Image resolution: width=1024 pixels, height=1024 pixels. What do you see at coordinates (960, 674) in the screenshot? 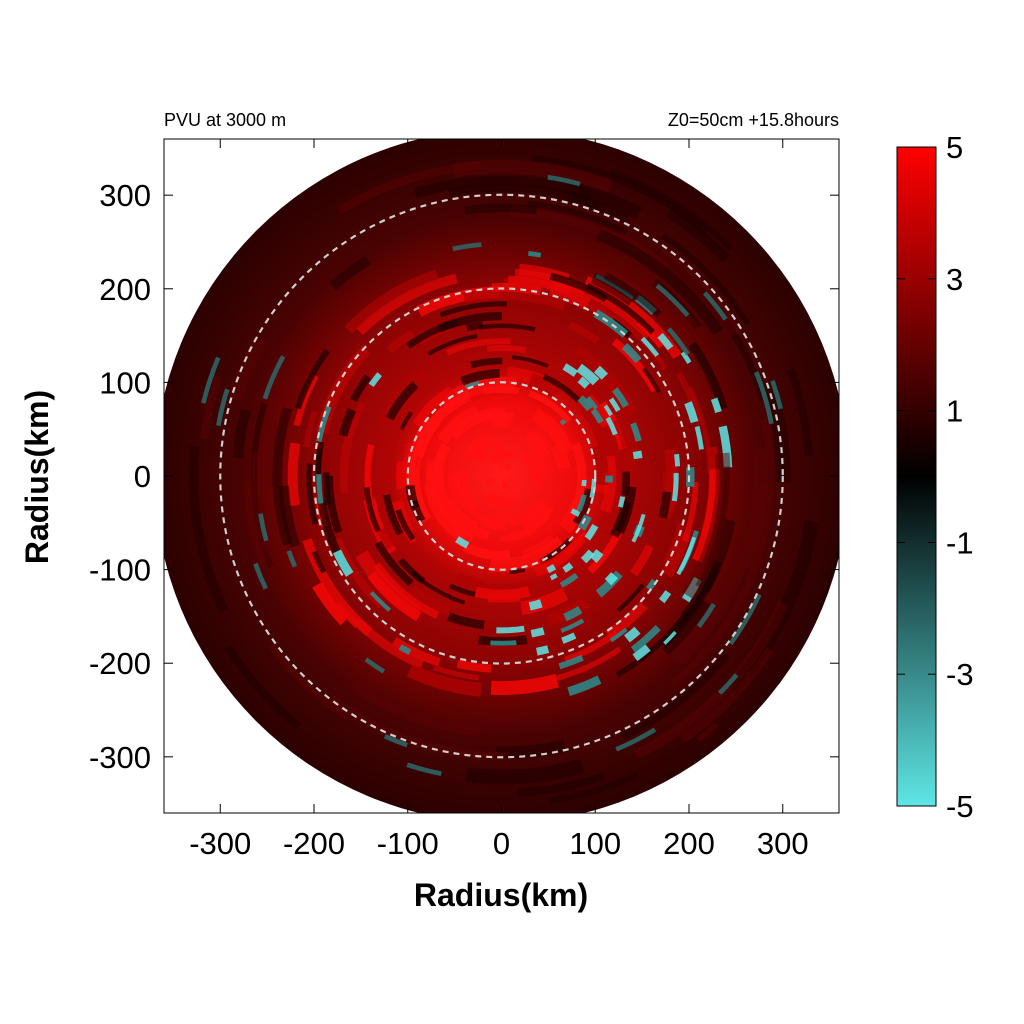
I see `colorbar-tick-label: -3` at bounding box center [960, 674].